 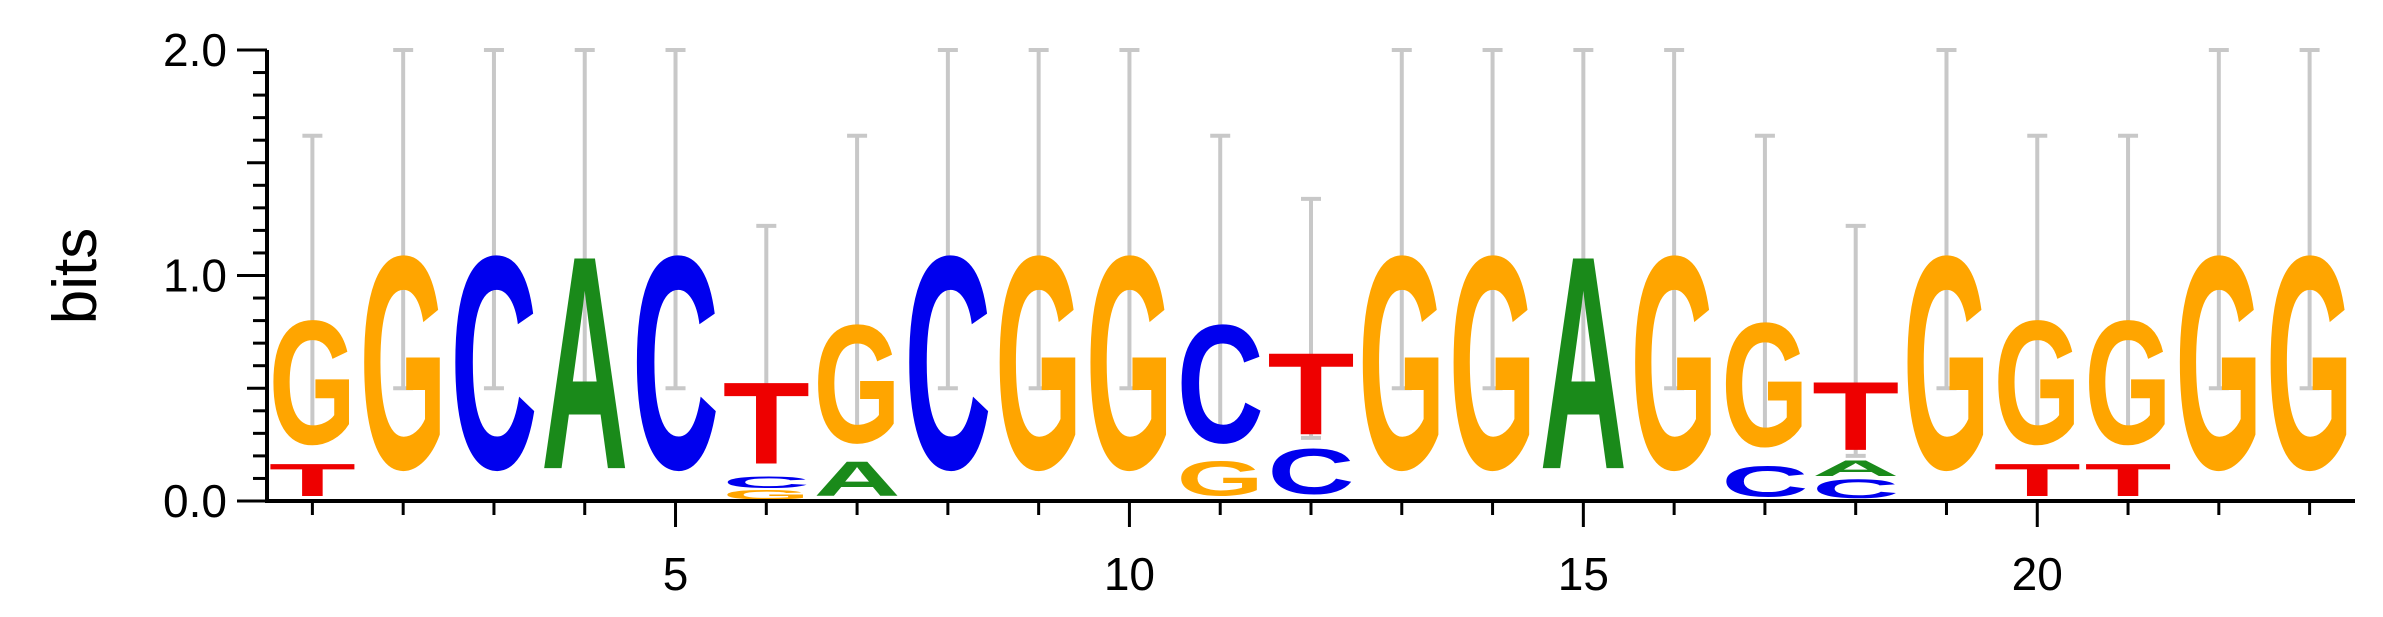 What do you see at coordinates (75, 276) in the screenshot?
I see `y-axis-label: bits` at bounding box center [75, 276].